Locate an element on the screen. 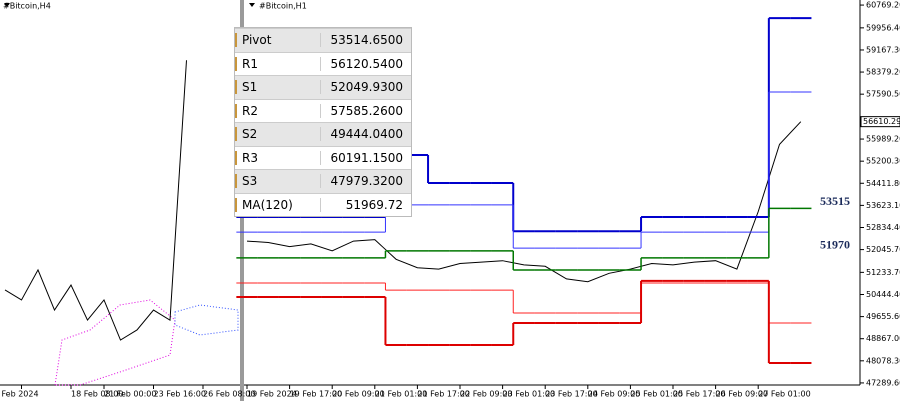 This screenshot has height=405, width=900. y-tick-label: 59167.30 is located at coordinates (883, 49).